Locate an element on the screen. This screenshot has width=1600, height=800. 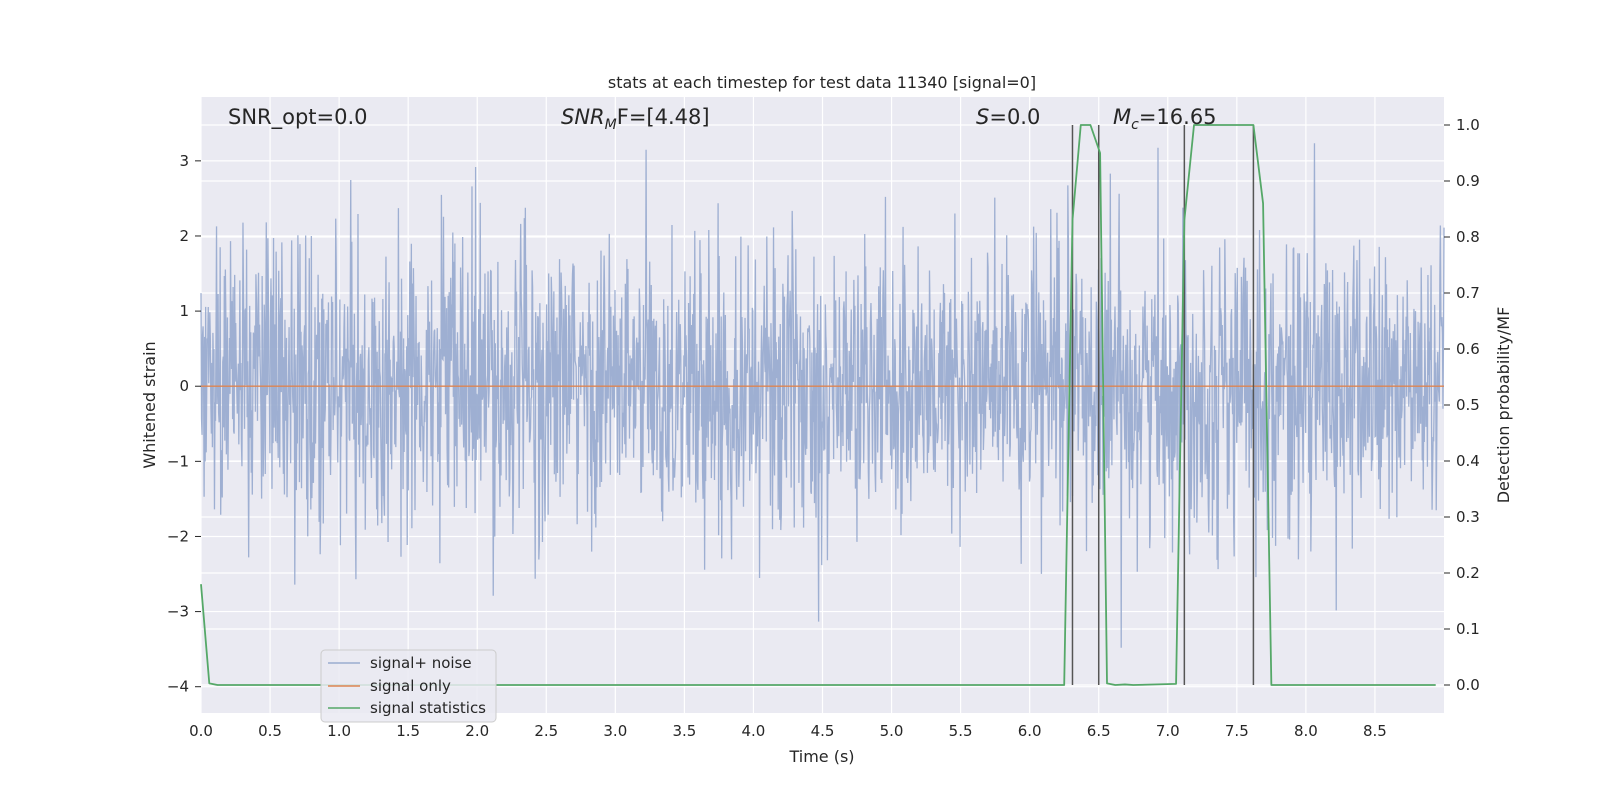
legend-label-signal-noise: signal+ noise is located at coordinates (421, 663).